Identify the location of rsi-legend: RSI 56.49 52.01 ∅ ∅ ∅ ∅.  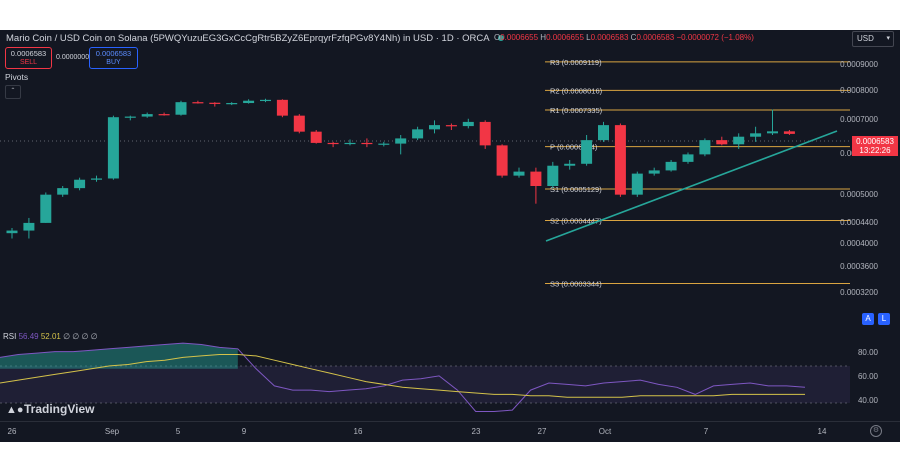
(50, 336).